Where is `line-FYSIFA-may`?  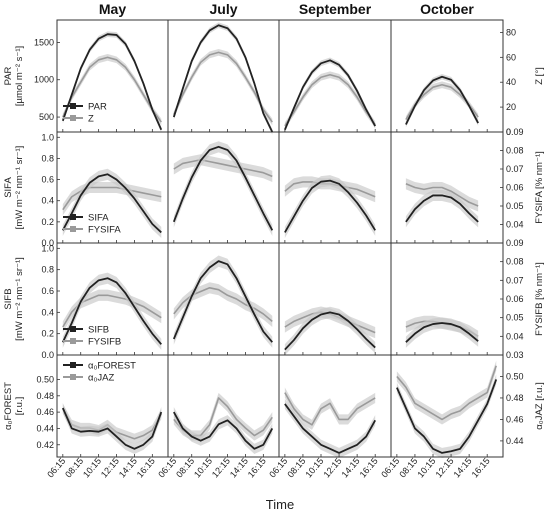
line-FYSIFA-may is located at coordinates (112, 198).